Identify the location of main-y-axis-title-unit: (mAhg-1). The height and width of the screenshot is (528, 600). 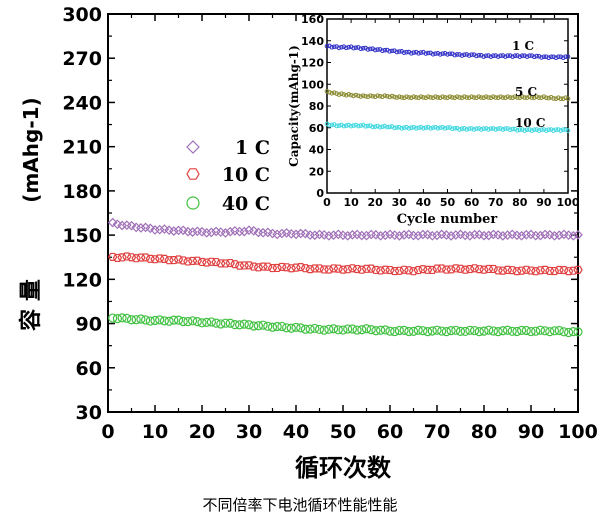
(31, 149).